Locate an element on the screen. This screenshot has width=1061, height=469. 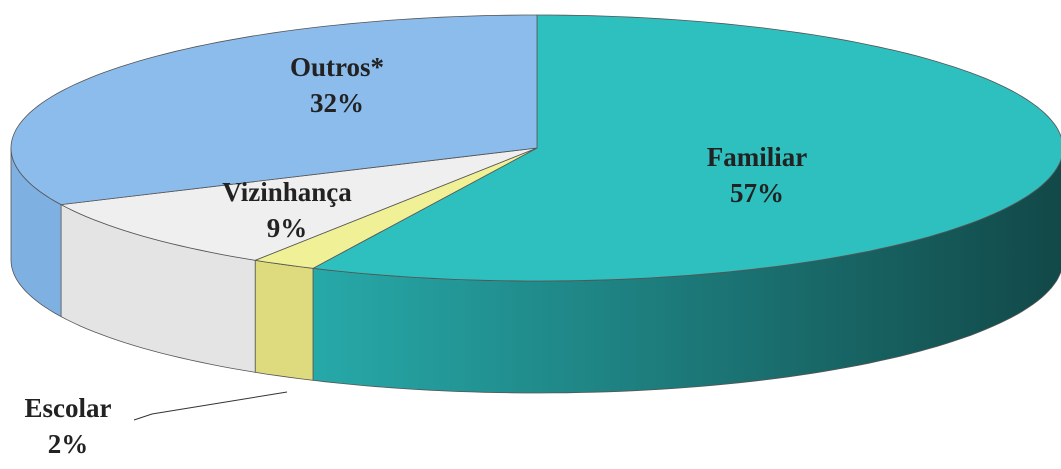
slice-value-label: 32% is located at coordinates (337, 103).